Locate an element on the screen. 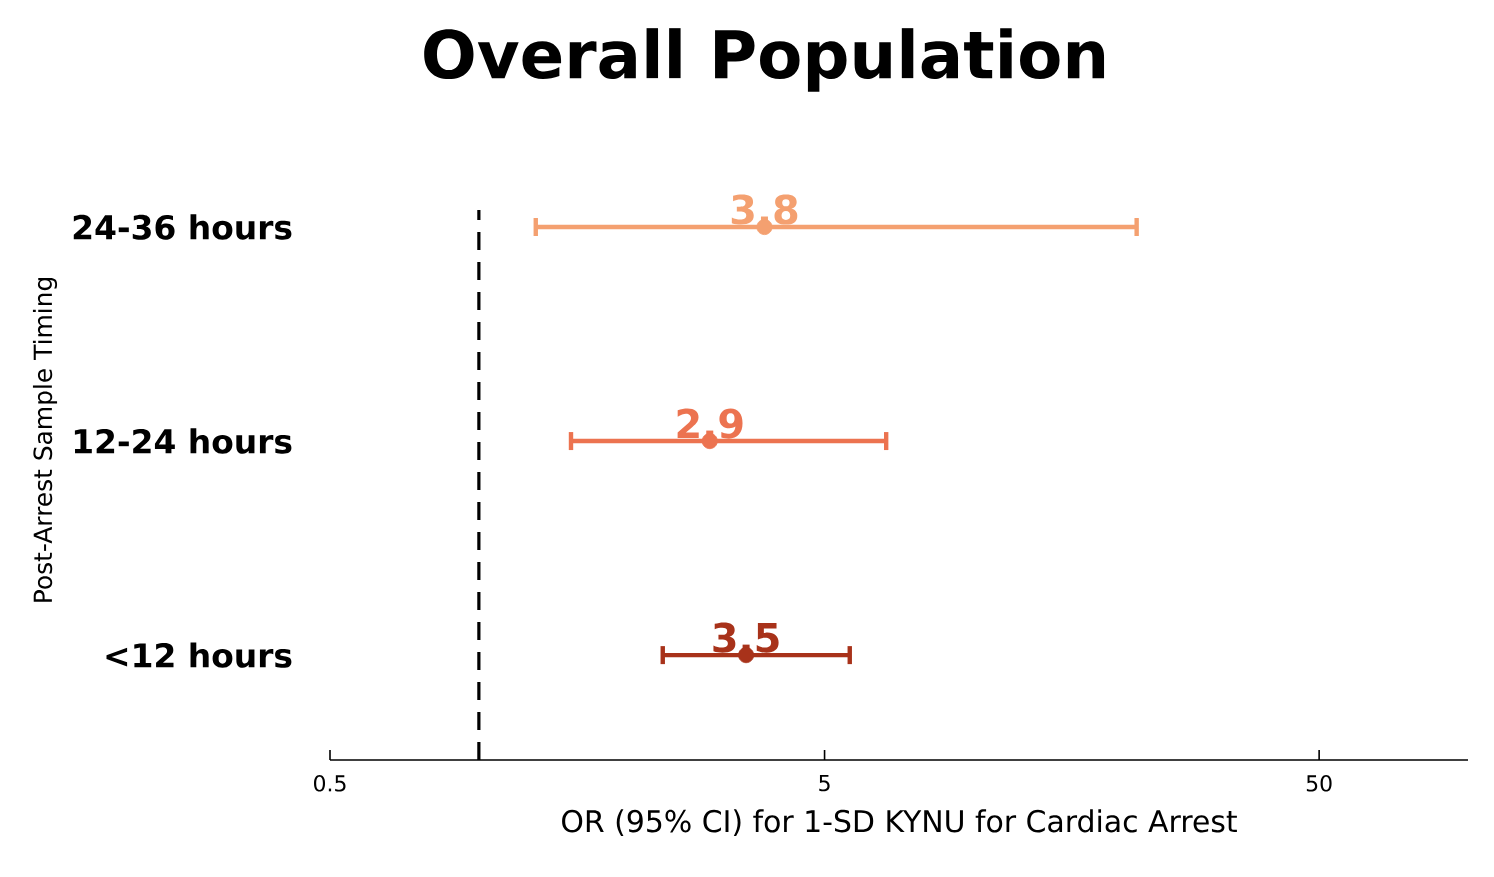 The height and width of the screenshot is (877, 1494). y-tick-label: 12-24 hours is located at coordinates (183, 441).